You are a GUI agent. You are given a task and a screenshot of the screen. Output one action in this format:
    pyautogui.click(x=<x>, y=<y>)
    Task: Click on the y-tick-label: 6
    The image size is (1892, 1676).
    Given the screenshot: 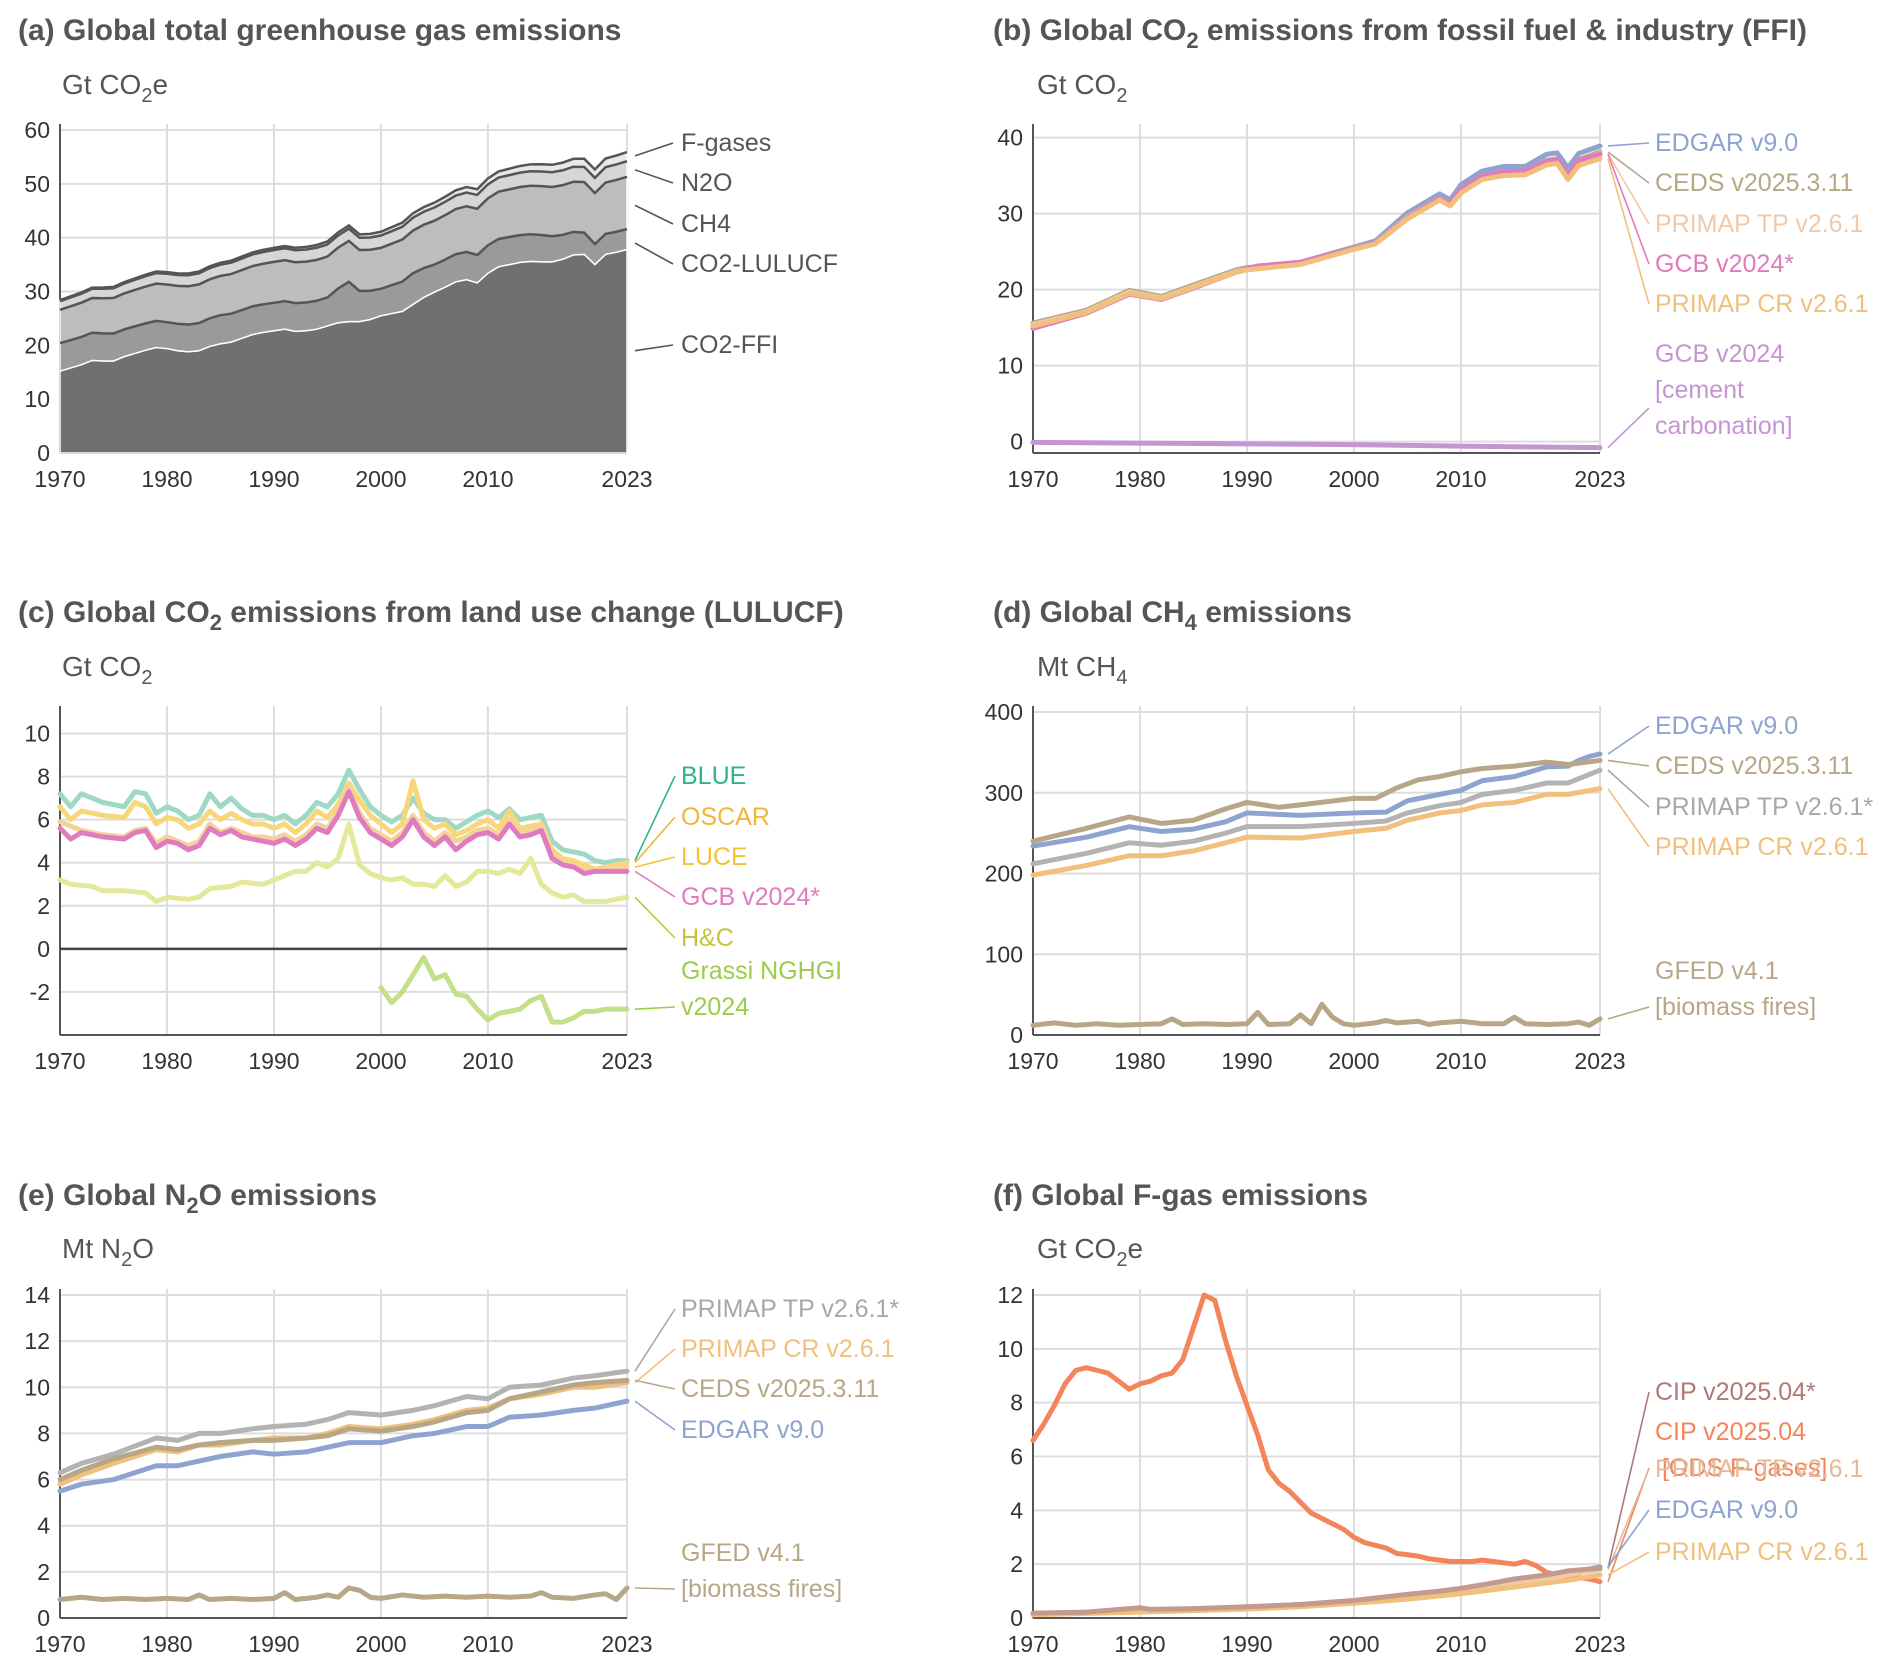 What is the action you would take?
    pyautogui.click(x=43, y=1480)
    